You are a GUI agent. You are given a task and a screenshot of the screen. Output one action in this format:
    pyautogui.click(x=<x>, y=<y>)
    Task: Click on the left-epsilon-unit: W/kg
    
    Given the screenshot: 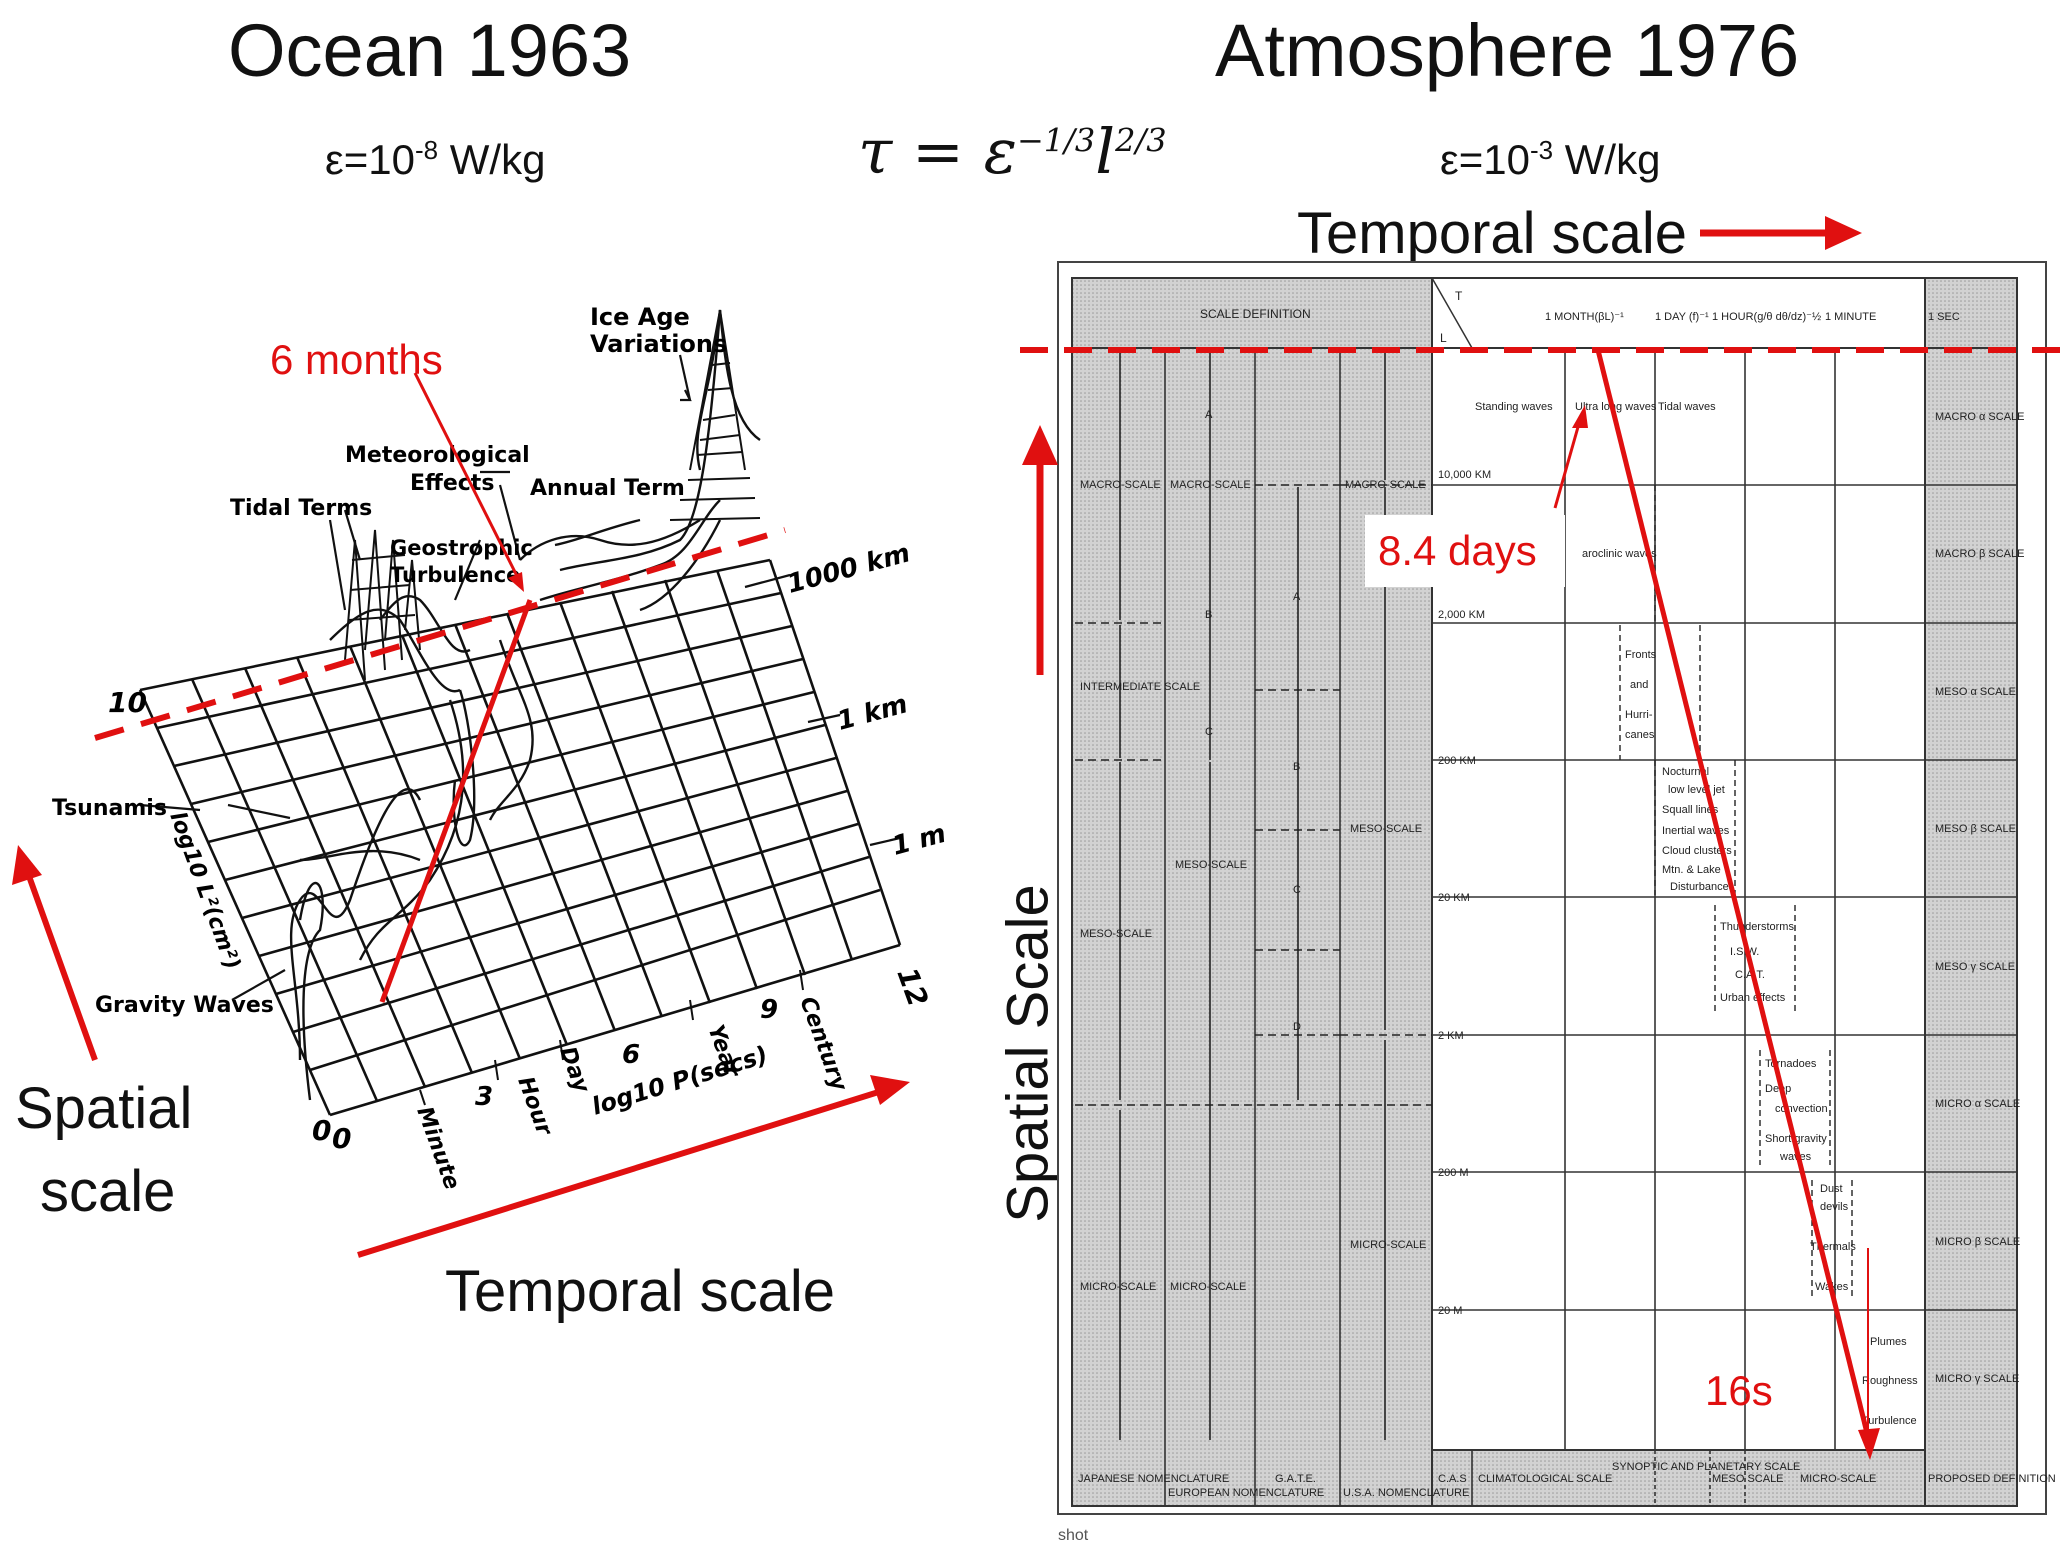 What is the action you would take?
    pyautogui.click(x=492, y=159)
    